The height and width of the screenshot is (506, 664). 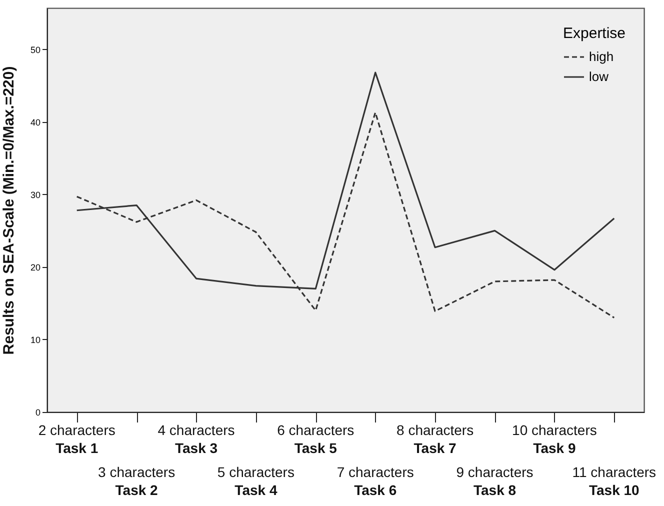 What do you see at coordinates (137, 481) in the screenshot?
I see `category-label: 3 characters Task 2` at bounding box center [137, 481].